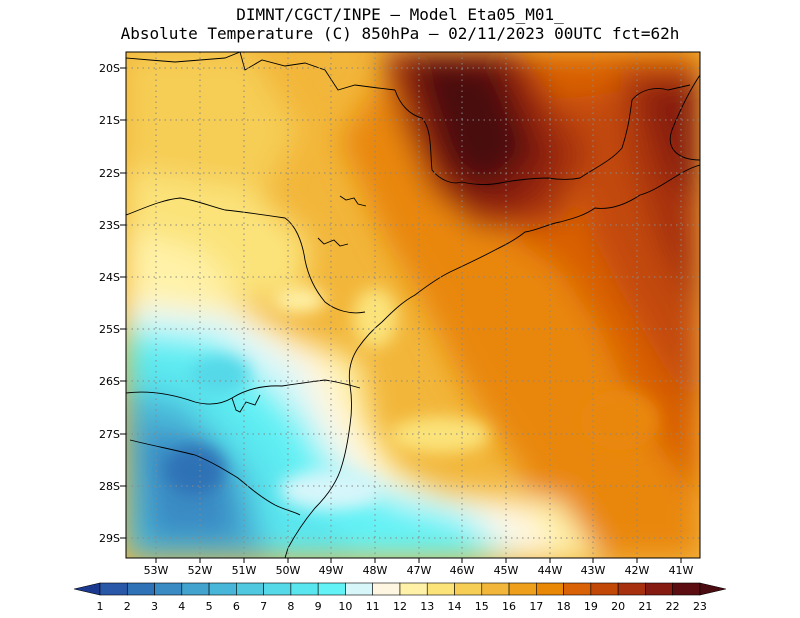  What do you see at coordinates (637, 570) in the screenshot?
I see `lon-label: 42W` at bounding box center [637, 570].